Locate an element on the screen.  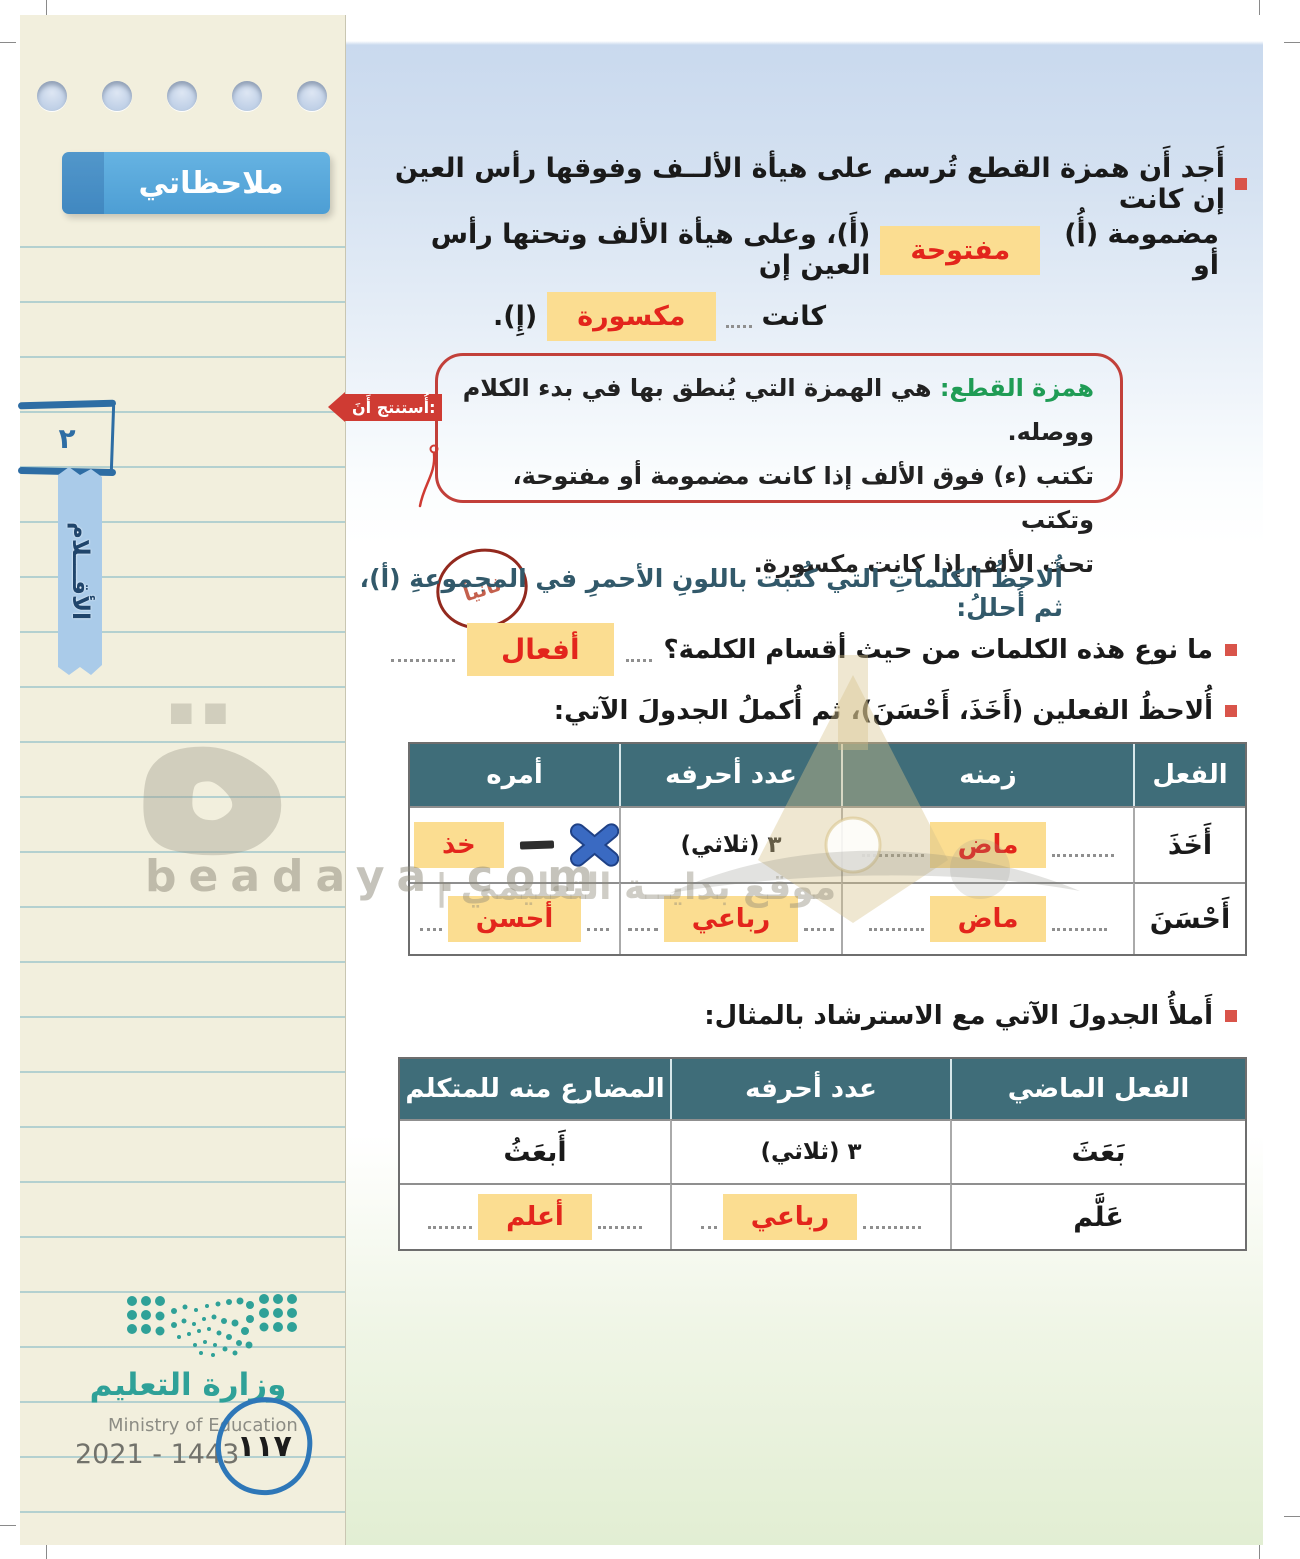
unit-title-ribbon: الأقـــلام is located at coordinates (80, 571).